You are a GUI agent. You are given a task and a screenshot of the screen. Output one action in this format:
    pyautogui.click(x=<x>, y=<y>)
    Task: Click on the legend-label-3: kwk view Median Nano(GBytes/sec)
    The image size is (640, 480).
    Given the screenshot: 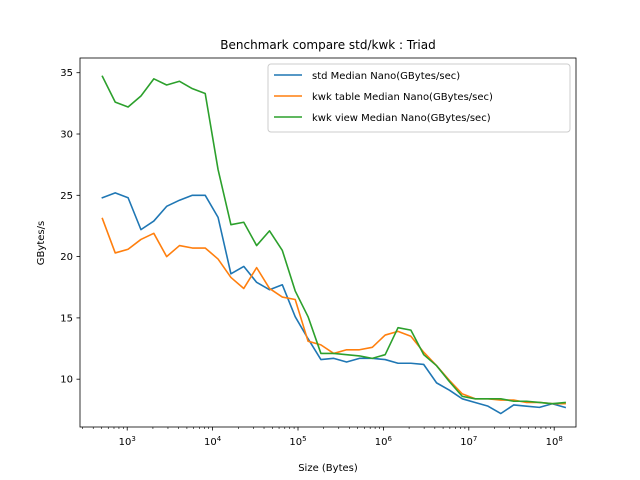 What is the action you would take?
    pyautogui.click(x=401, y=118)
    